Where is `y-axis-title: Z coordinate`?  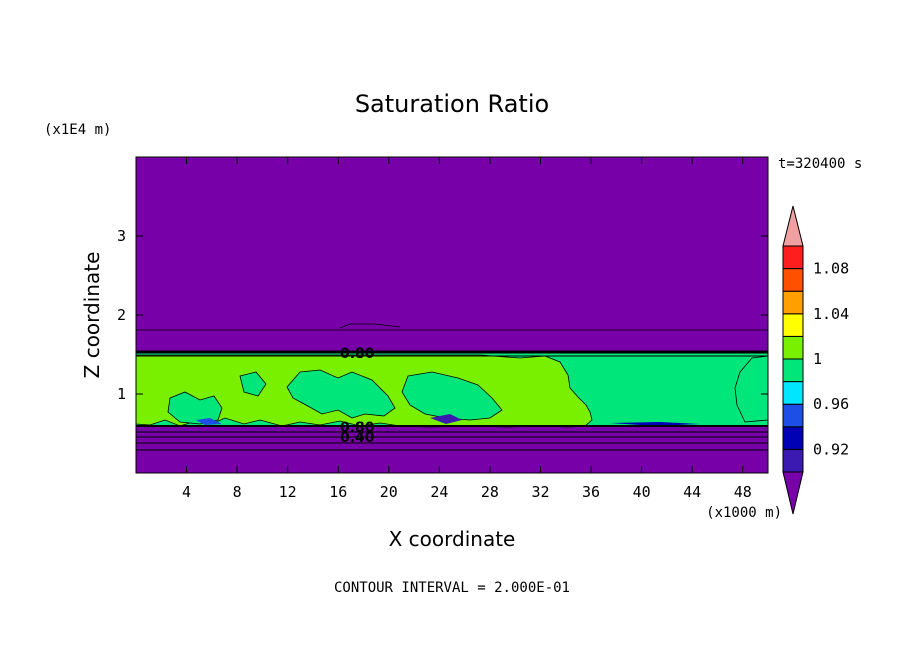 y-axis-title: Z coordinate is located at coordinates (92, 315).